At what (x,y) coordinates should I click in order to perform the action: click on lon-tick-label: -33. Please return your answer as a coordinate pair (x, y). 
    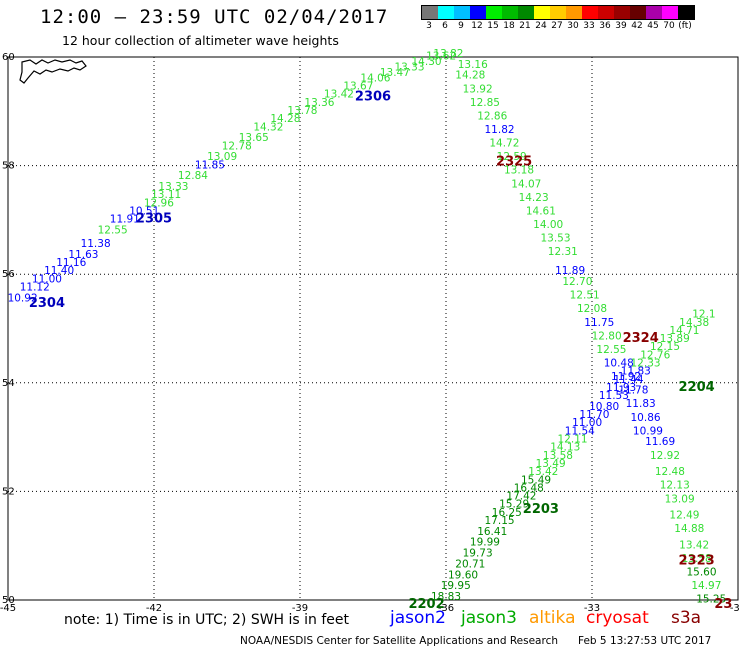
    Looking at the image, I should click on (592, 608).